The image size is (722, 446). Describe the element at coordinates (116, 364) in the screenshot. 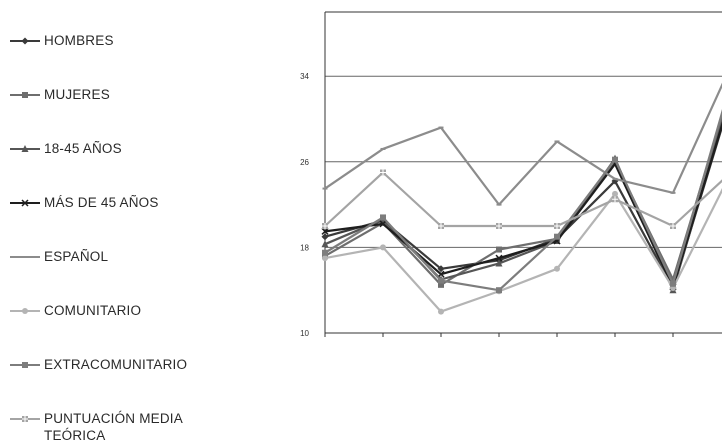

I see `legend-label: EXTRACOMUNITARIO` at that location.